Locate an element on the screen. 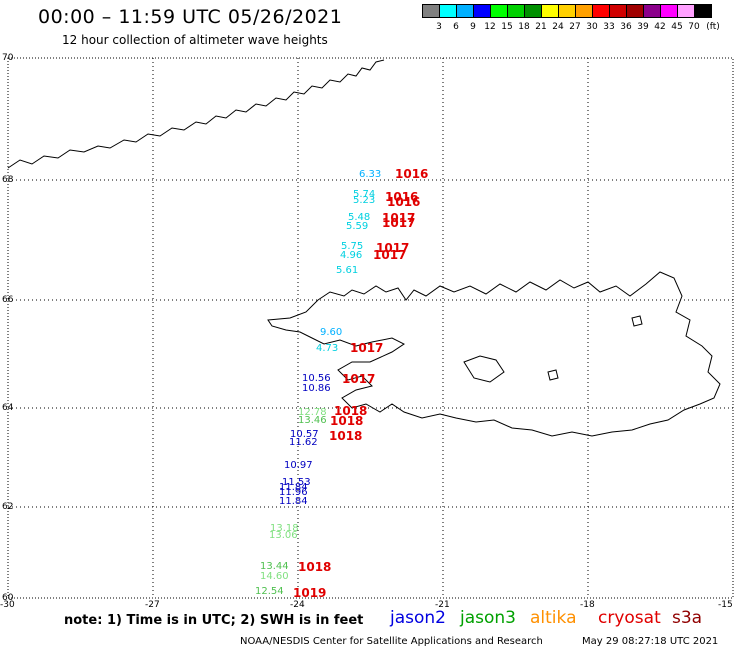 The height and width of the screenshot is (650, 740). wave-height-value: 4.73 is located at coordinates (327, 348).